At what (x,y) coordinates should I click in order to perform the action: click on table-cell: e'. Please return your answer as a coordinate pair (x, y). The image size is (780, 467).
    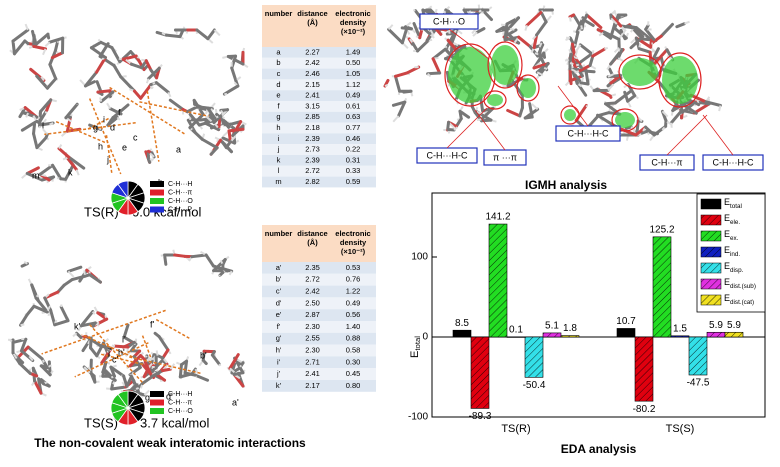
    Looking at the image, I should click on (279, 314).